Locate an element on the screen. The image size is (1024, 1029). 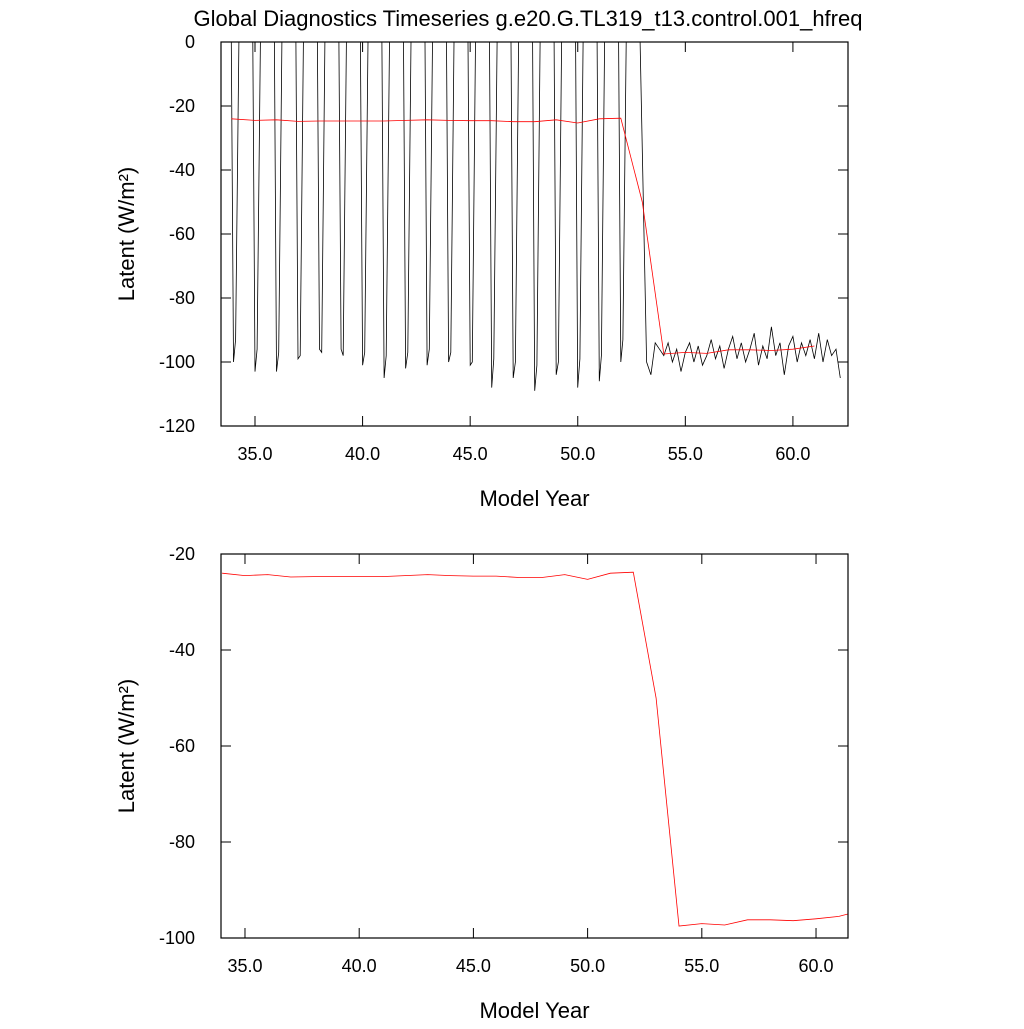
y-tick-label: 0 is located at coordinates (190, 42).